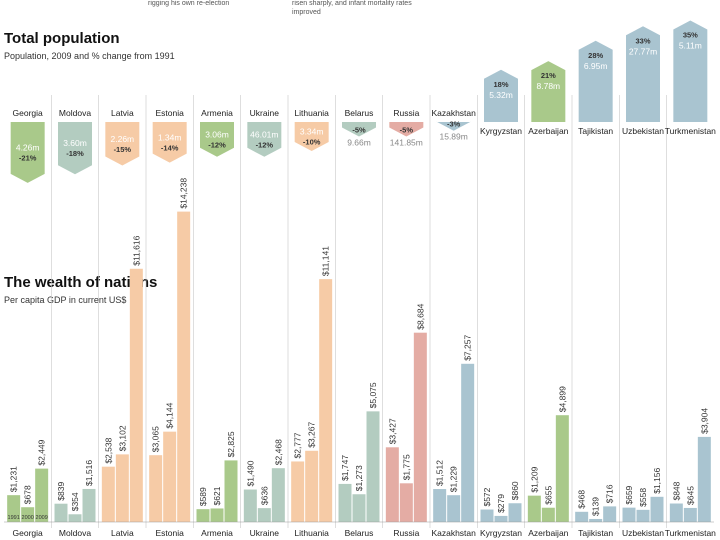 Image resolution: width=720 pixels, height=540 pixels. I want to click on population-arrow-latvia, so click(122, 144).